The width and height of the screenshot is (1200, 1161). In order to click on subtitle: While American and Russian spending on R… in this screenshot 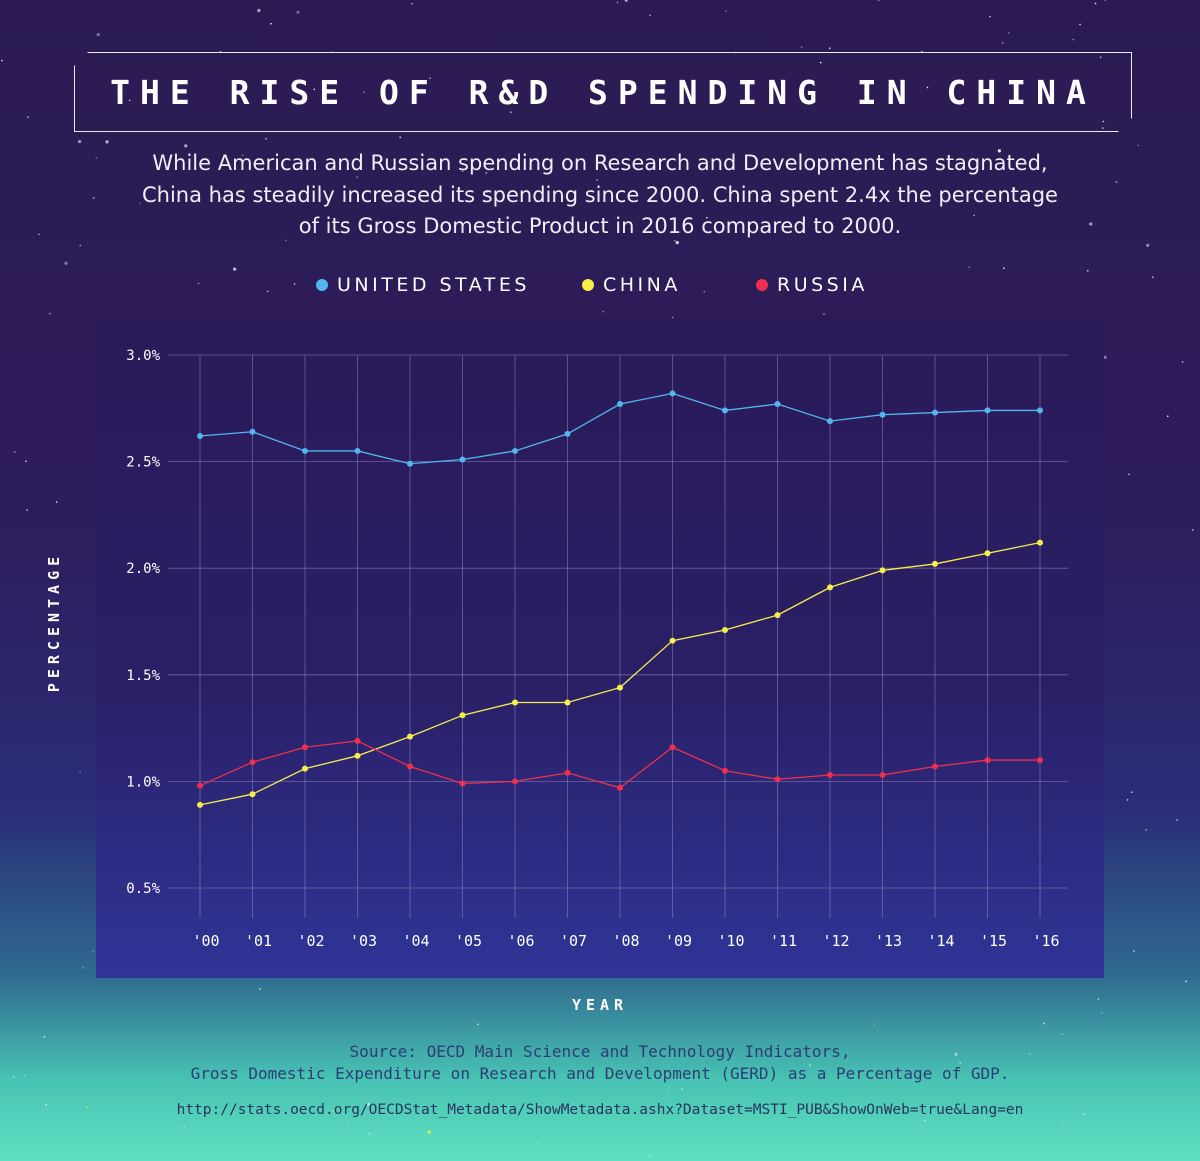, I will do `click(600, 194)`.